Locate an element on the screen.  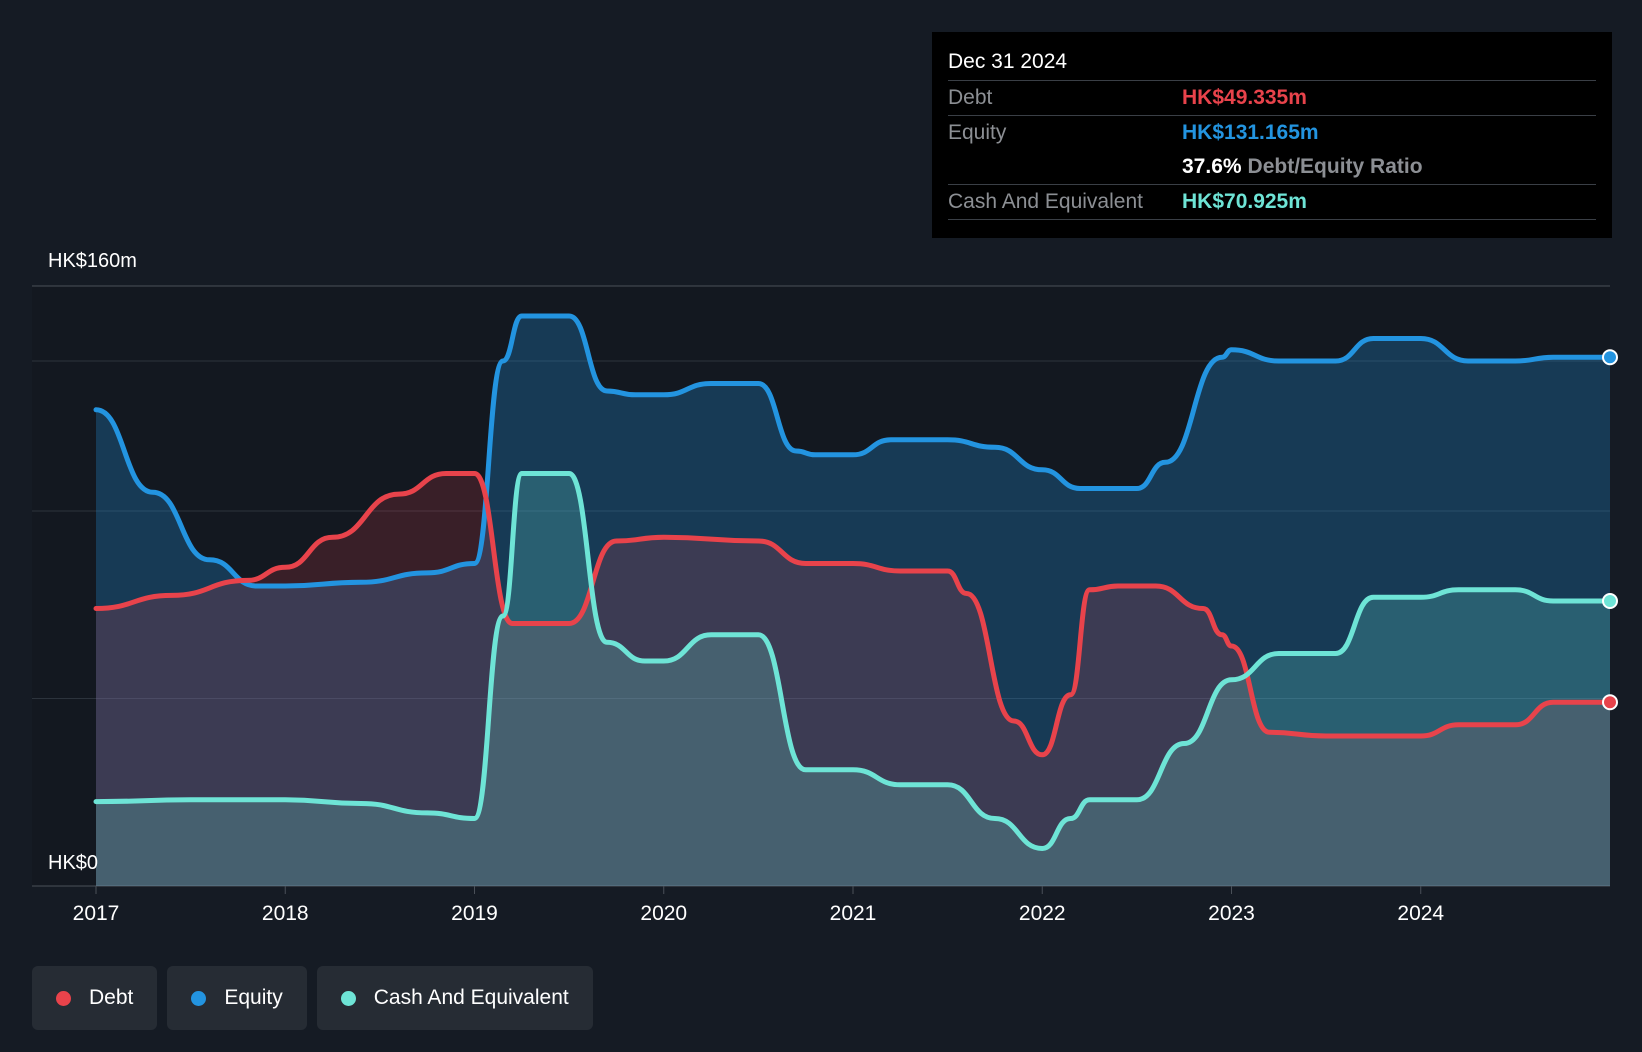
x-tick-label-2022: 2022 is located at coordinates (1042, 913).